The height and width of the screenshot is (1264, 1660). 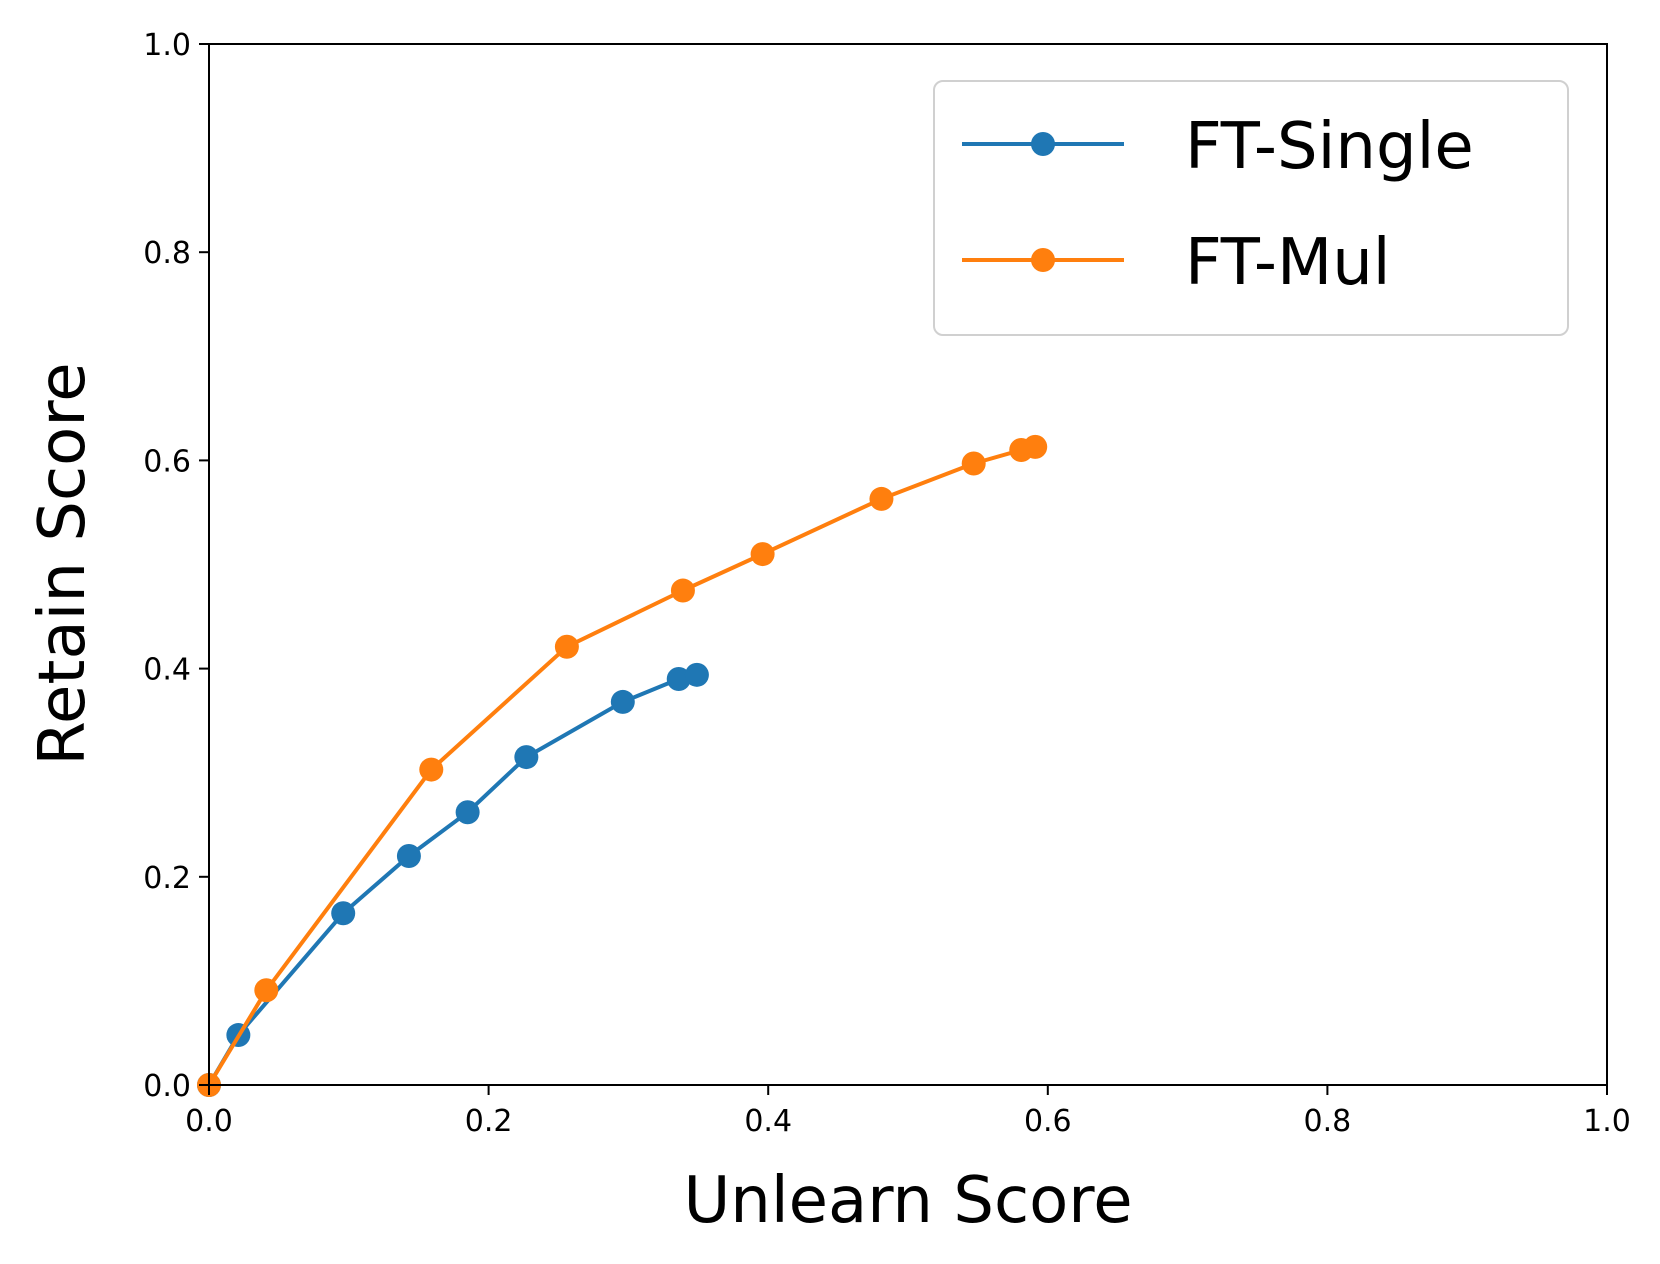 I want to click on legend-label-ft-single: FT-Single, so click(x=1329, y=147).